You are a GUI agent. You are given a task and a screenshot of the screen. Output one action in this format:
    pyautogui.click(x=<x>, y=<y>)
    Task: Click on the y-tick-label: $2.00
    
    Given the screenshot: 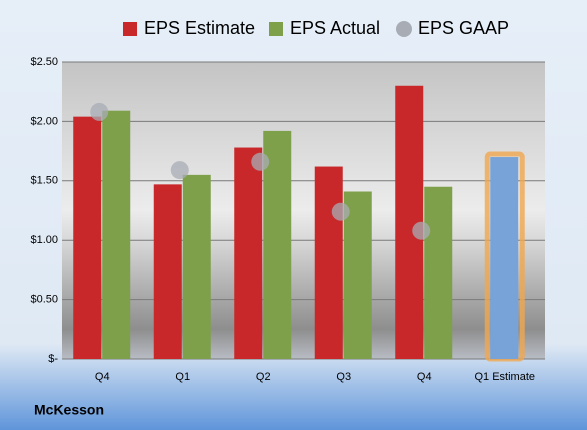 What is the action you would take?
    pyautogui.click(x=44, y=121)
    